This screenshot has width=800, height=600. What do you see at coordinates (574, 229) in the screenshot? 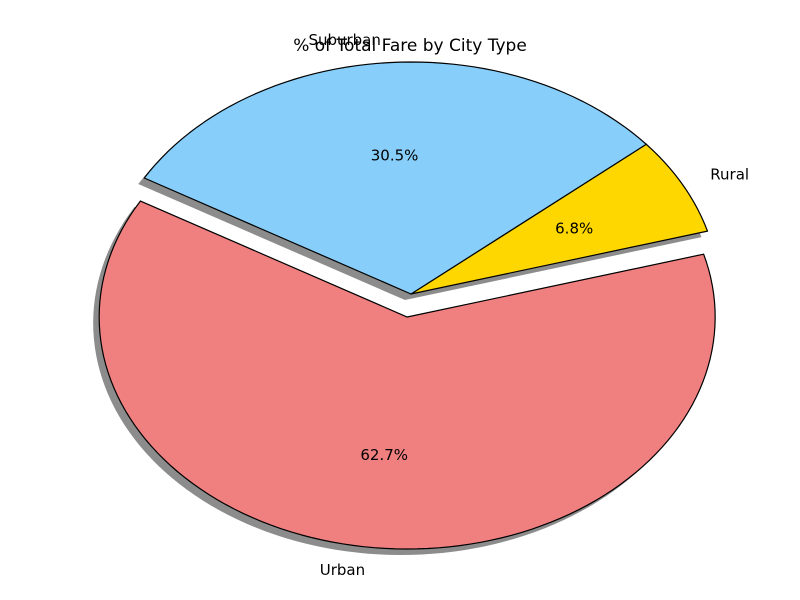
I see `slice-value-label-rural: 6.8%` at bounding box center [574, 229].